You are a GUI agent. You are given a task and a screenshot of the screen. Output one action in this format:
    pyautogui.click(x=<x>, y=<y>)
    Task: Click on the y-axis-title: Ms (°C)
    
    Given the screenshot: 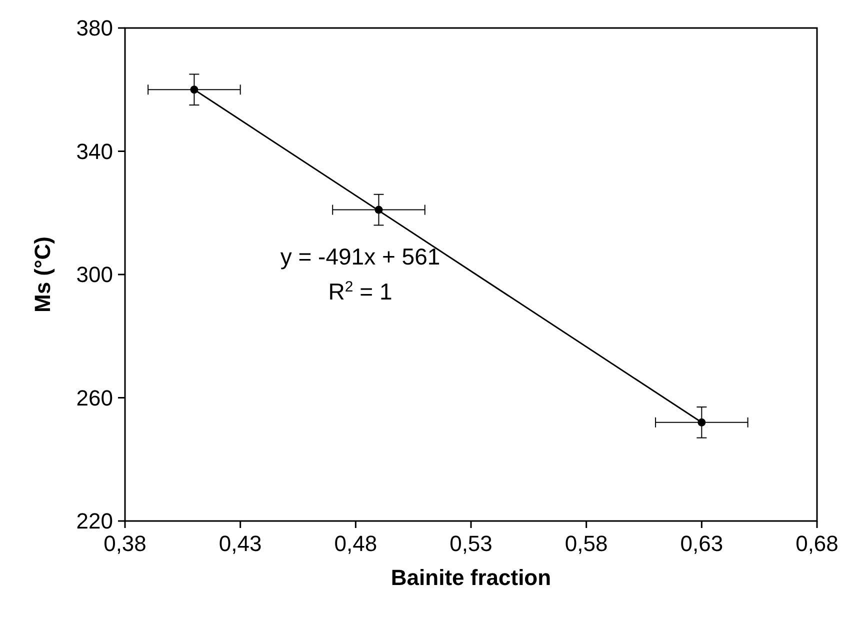 What is the action you would take?
    pyautogui.click(x=42, y=274)
    